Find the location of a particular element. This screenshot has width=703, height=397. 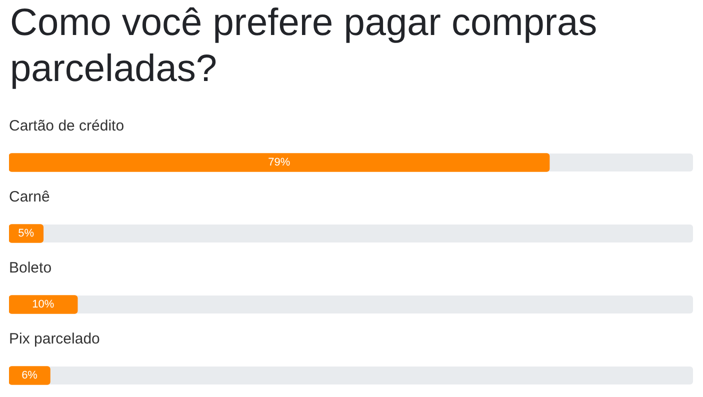

data-label: 10% is located at coordinates (43, 304).